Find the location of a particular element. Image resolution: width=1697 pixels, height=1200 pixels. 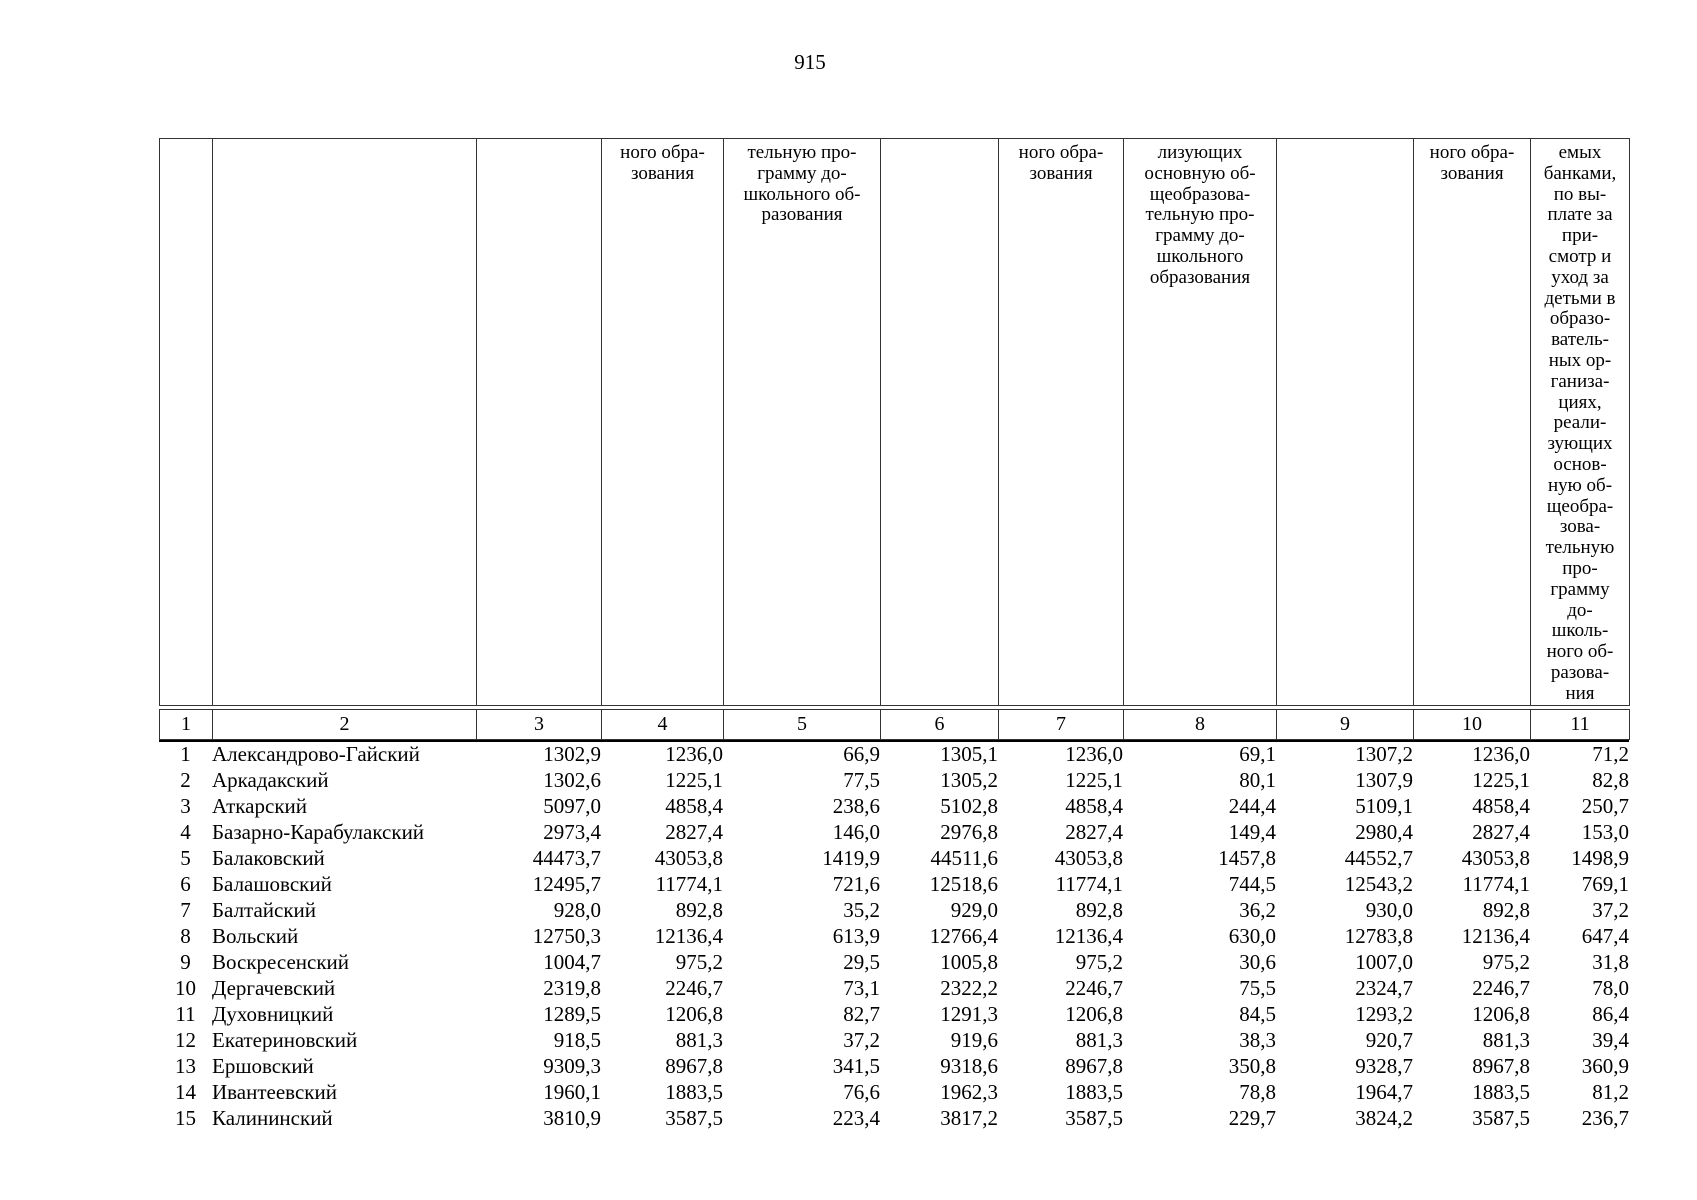

value-cell: 3587,5 is located at coordinates (694, 1118).